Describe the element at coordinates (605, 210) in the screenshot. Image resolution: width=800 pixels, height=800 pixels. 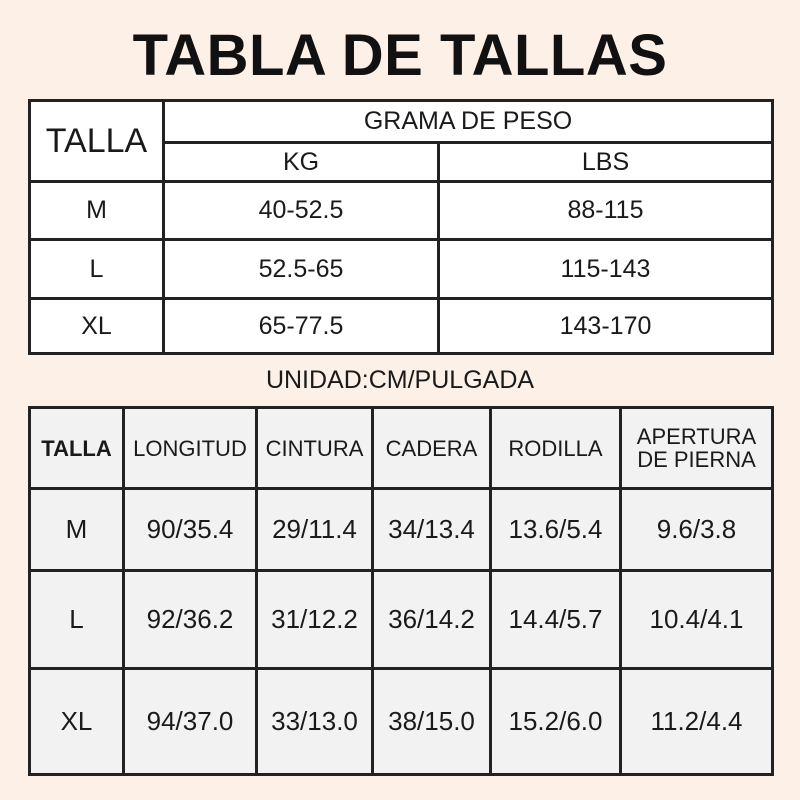
I see `lbs-cell: 88-115` at that location.